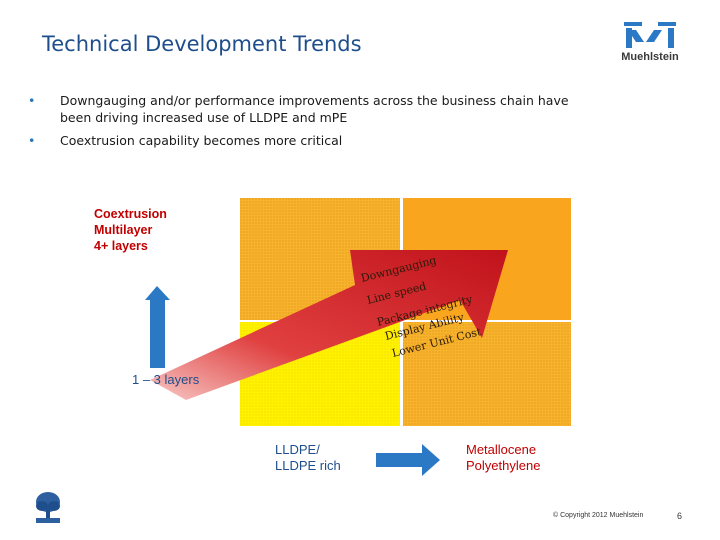 The height and width of the screenshot is (540, 720). I want to click on horizontal-arrow-head, so click(431, 460).